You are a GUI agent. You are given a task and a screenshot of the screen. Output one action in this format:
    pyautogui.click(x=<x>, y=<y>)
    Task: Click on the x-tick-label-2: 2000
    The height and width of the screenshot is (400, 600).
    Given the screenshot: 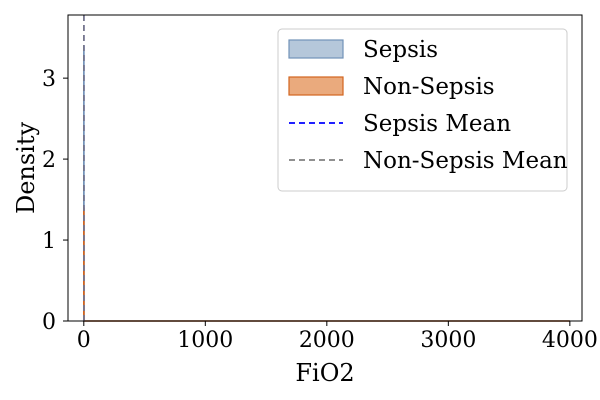 What is the action you would take?
    pyautogui.click(x=327, y=340)
    